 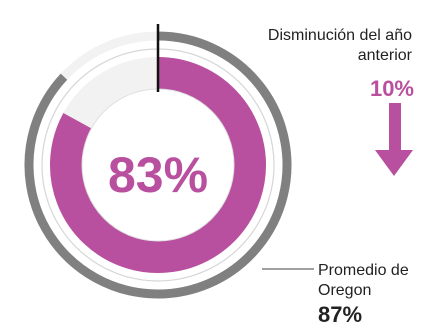 I want to click on arrow-shaft, so click(x=395, y=128).